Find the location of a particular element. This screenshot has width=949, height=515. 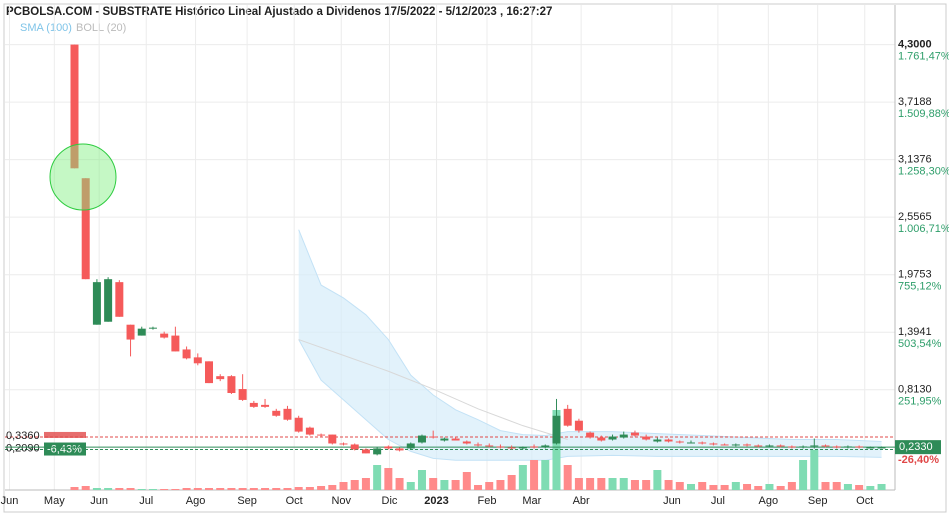

y-tick-change: 251,95% is located at coordinates (920, 402).